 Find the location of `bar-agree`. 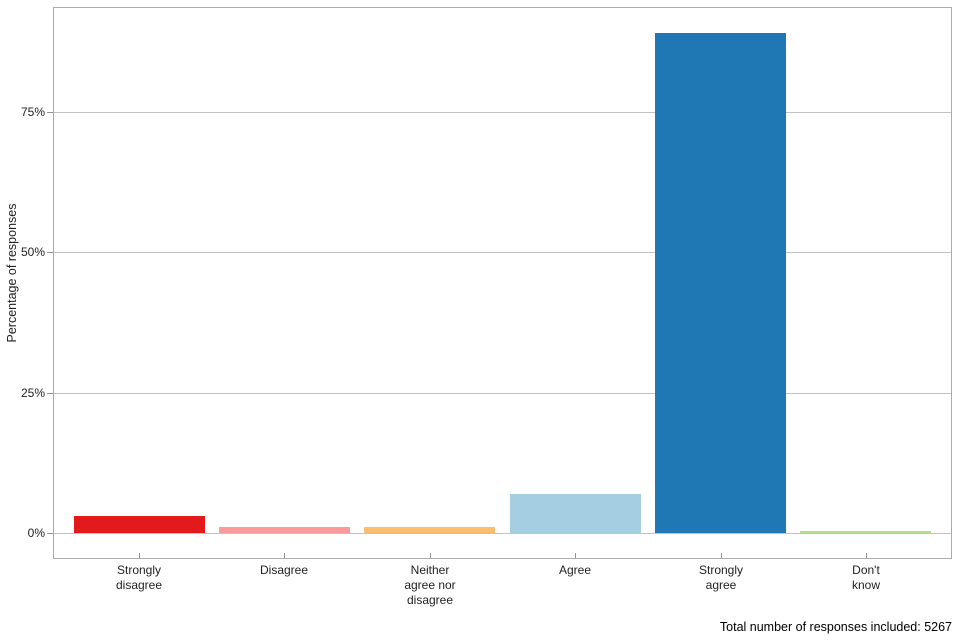

bar-agree is located at coordinates (575, 513).